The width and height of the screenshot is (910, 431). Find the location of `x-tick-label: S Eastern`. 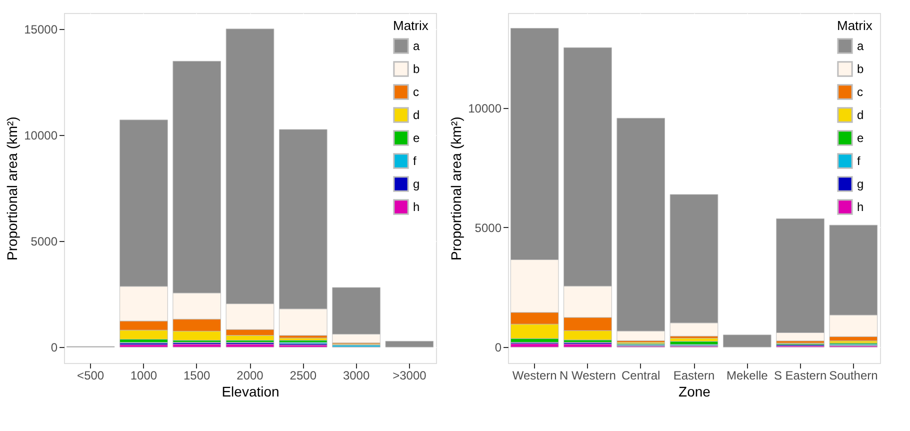

x-tick-label: S Eastern is located at coordinates (800, 375).